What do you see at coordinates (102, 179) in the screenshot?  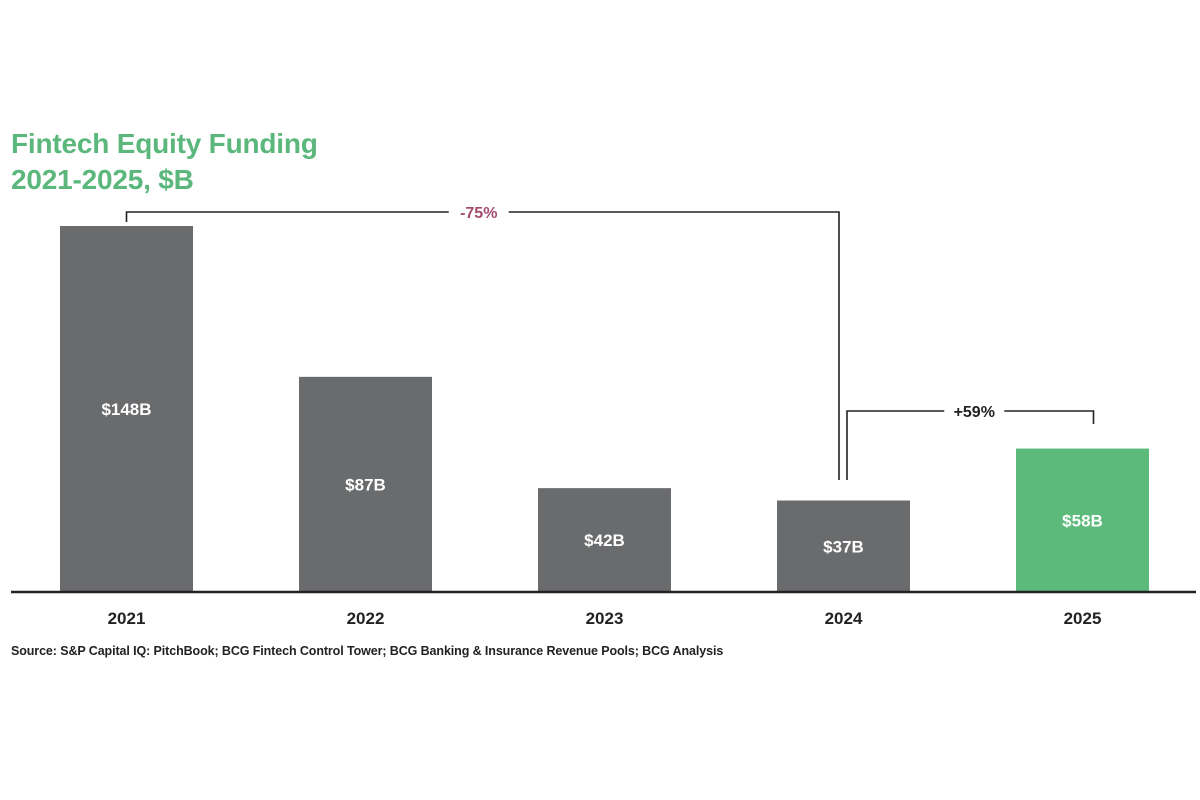 I see `chart-subtitle: 2021-2025, $B` at bounding box center [102, 179].